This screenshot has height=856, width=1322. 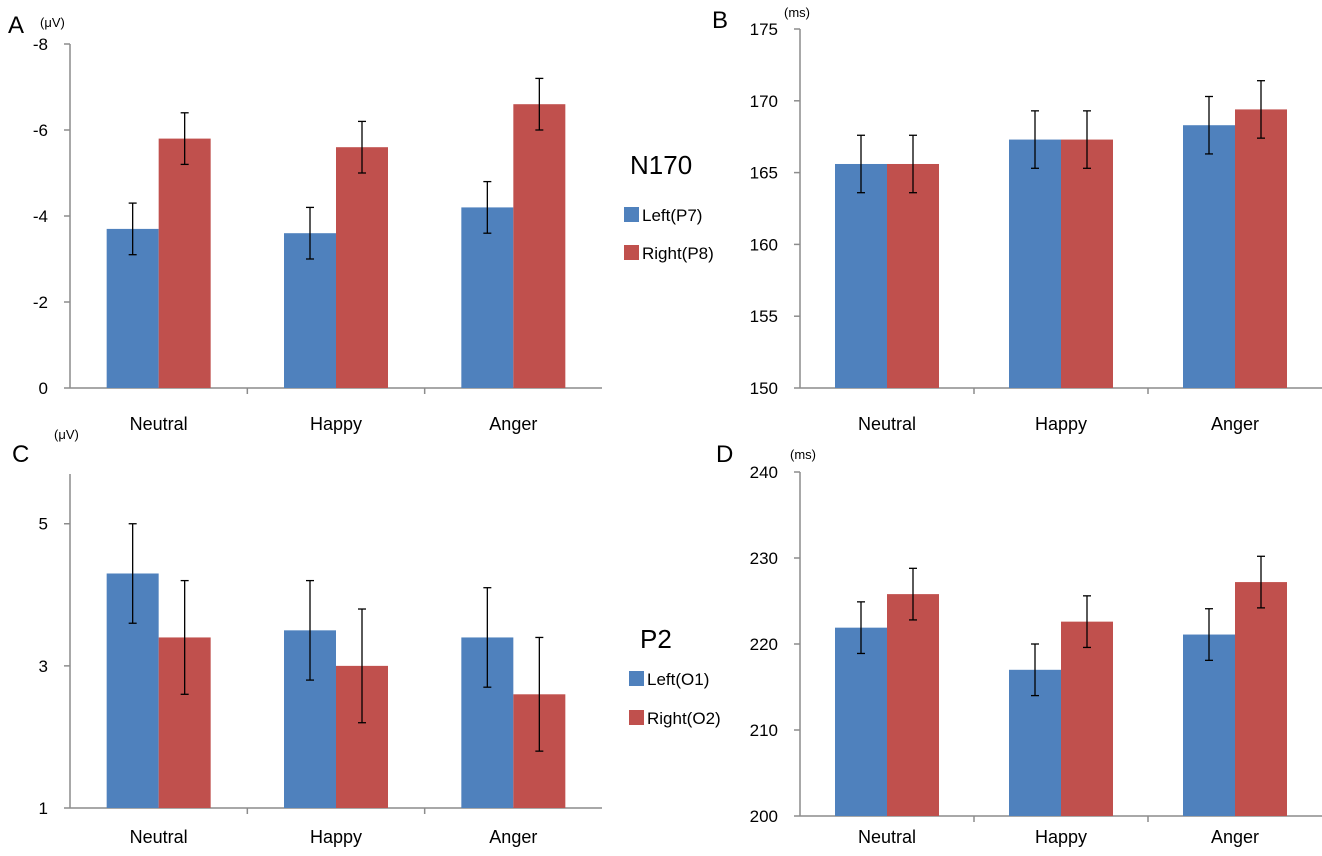 I want to click on panel-b-bar-neutral-right, so click(x=913, y=275).